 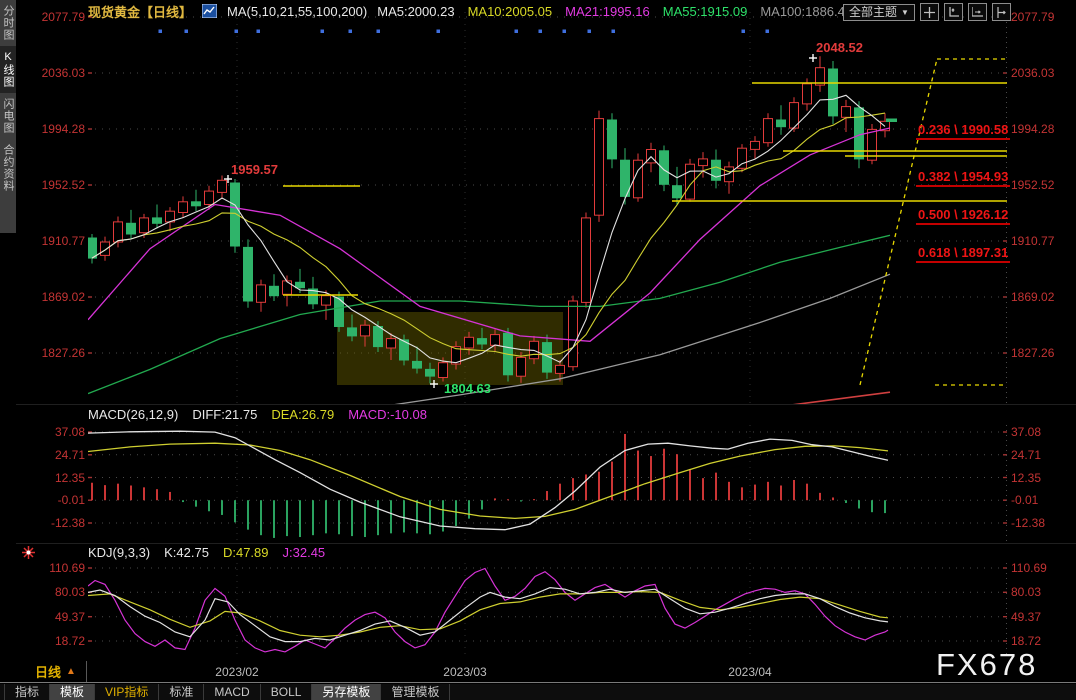 What do you see at coordinates (538, 671) in the screenshot?
I see `x-axis-bar: 日线 ▲ 2023/02 2023/03 2023/04` at bounding box center [538, 671].